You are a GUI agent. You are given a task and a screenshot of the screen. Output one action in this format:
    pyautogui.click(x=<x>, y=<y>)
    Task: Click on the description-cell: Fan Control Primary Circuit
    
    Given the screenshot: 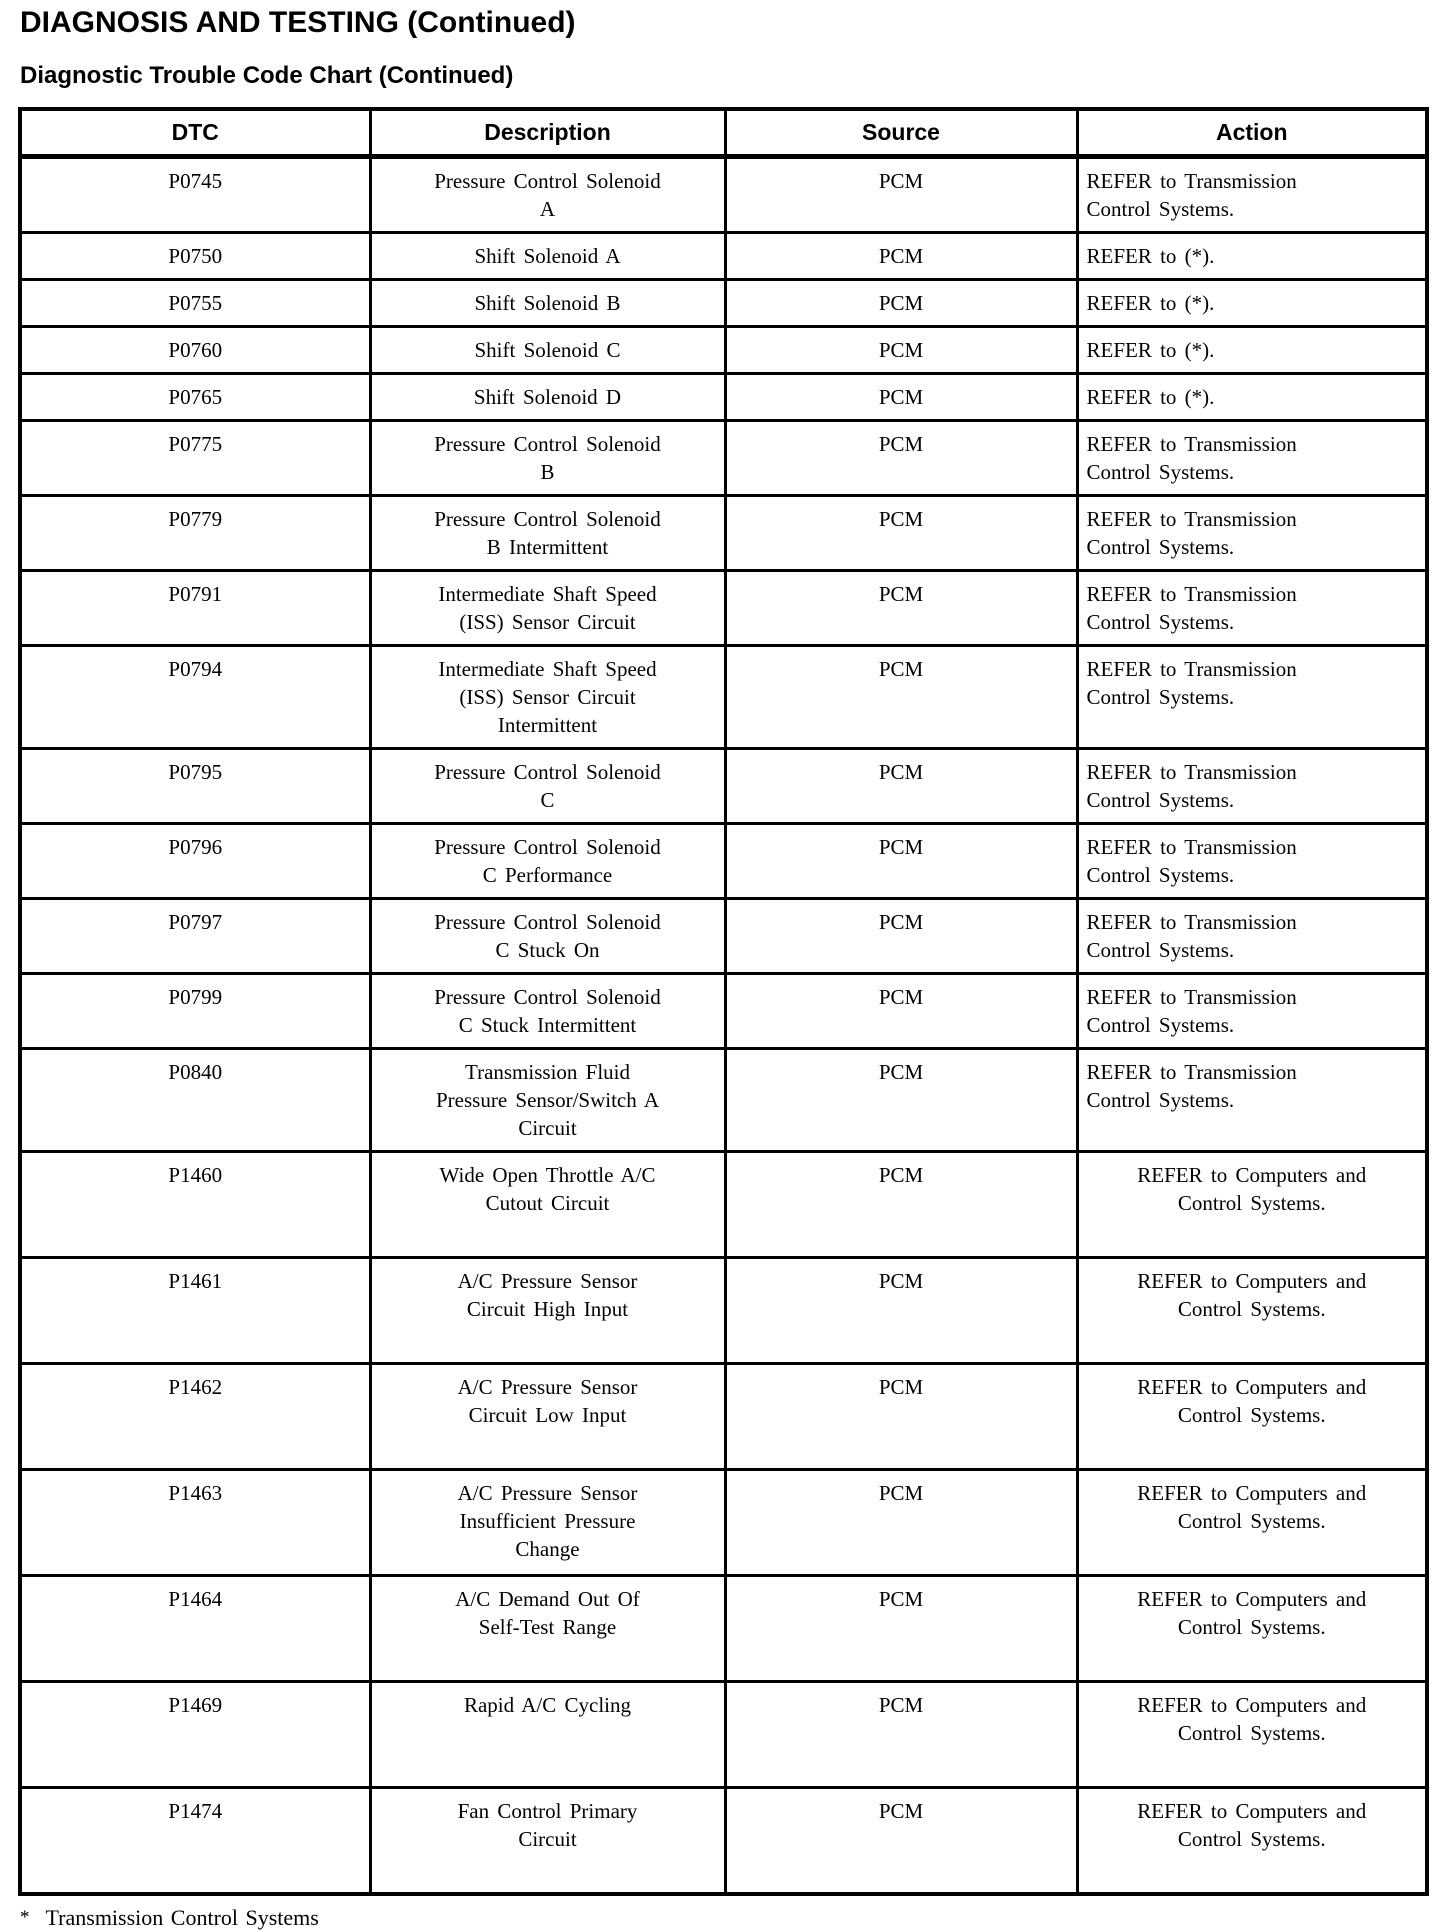 What is the action you would take?
    pyautogui.click(x=547, y=1841)
    